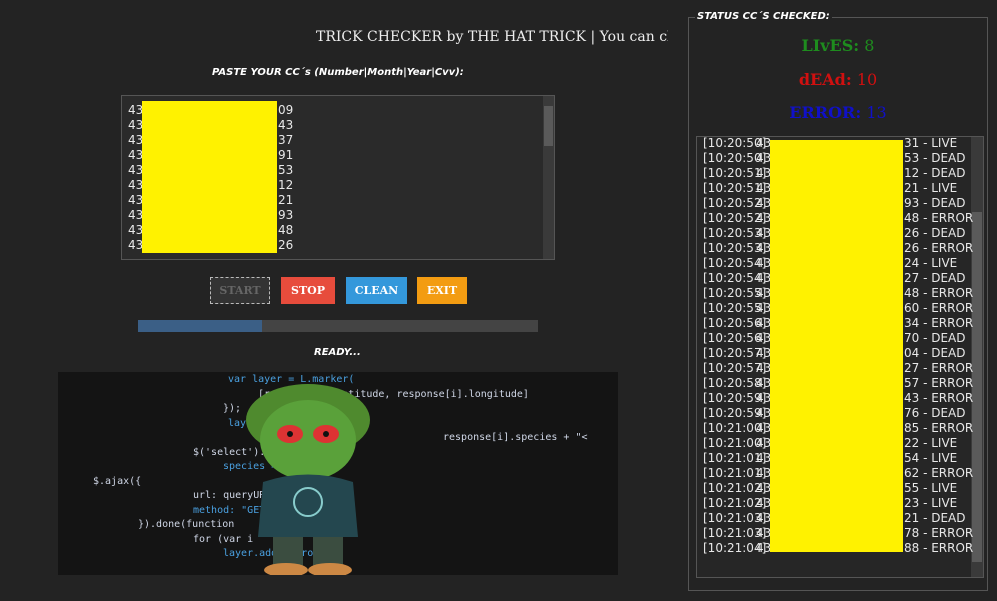 This screenshot has width=997, height=601. What do you see at coordinates (867, 79) in the screenshot?
I see `dead-count: 10` at bounding box center [867, 79].